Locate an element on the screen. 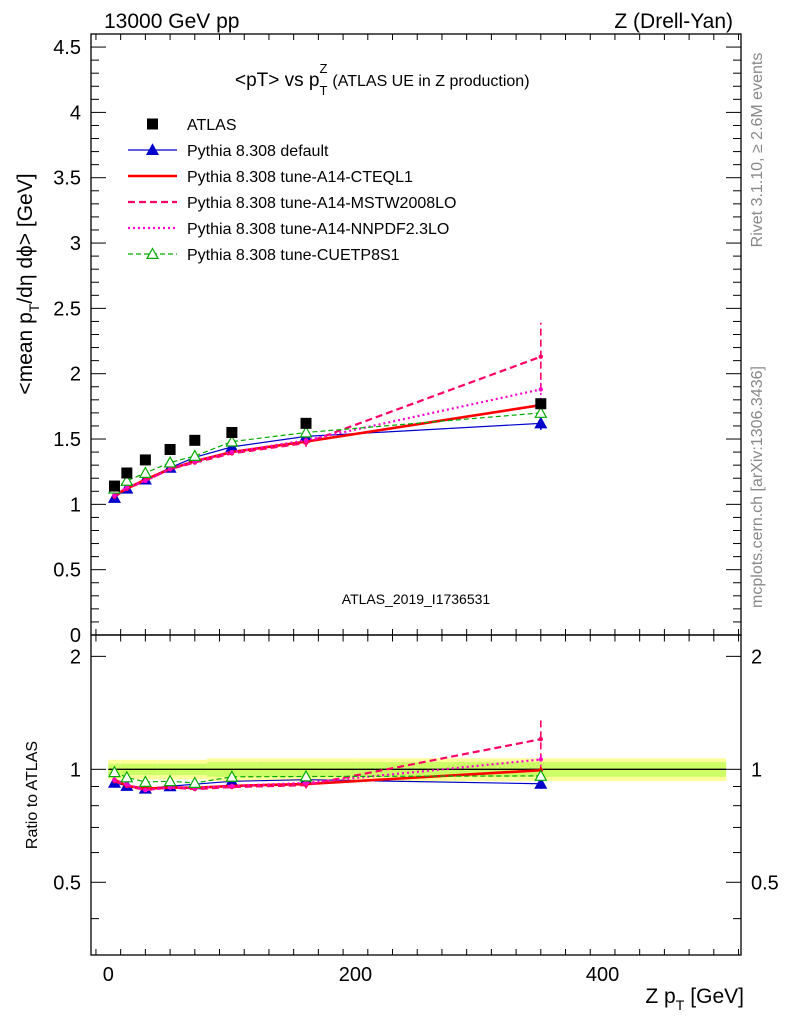  line-main-mstw is located at coordinates (327, 426).